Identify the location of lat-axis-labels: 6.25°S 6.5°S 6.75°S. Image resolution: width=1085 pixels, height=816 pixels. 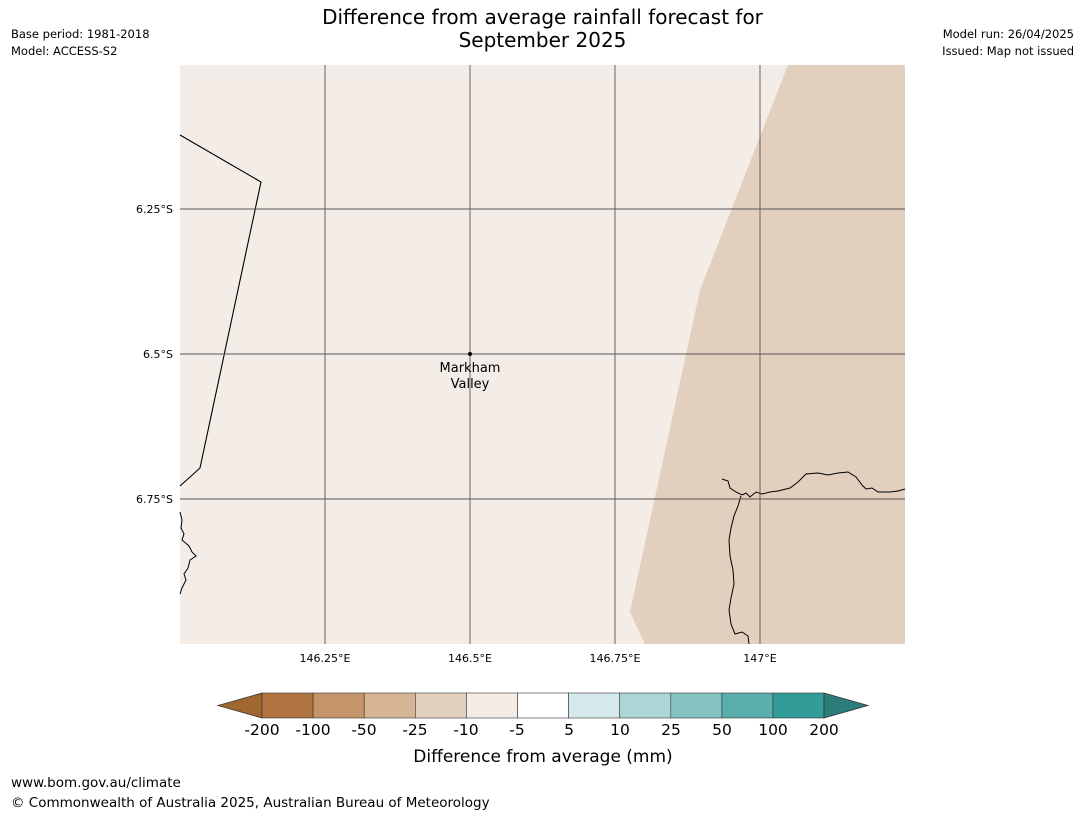
(154, 354).